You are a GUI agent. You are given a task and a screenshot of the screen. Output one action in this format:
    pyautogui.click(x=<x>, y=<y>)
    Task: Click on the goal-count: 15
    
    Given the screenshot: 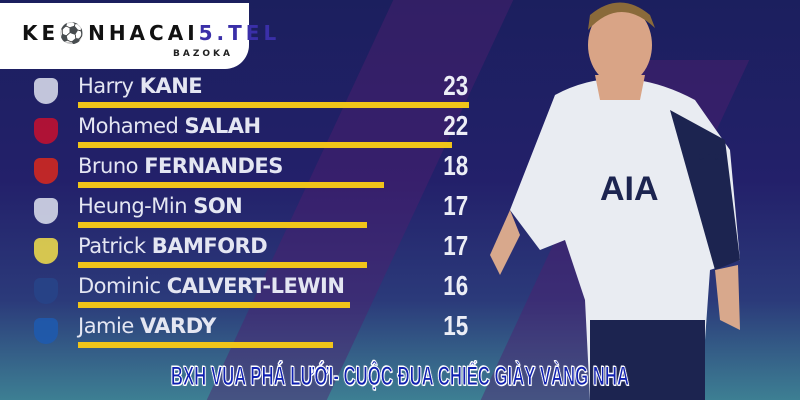 What is the action you would take?
    pyautogui.click(x=455, y=325)
    